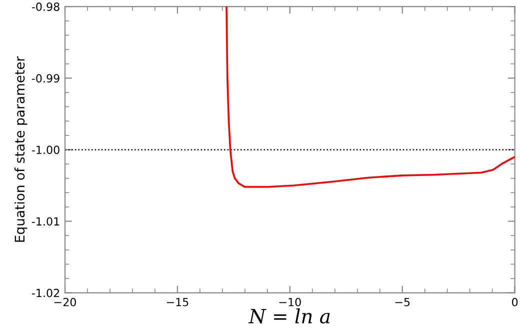  I want to click on y-tick-label: -1.02, so click(46, 293).